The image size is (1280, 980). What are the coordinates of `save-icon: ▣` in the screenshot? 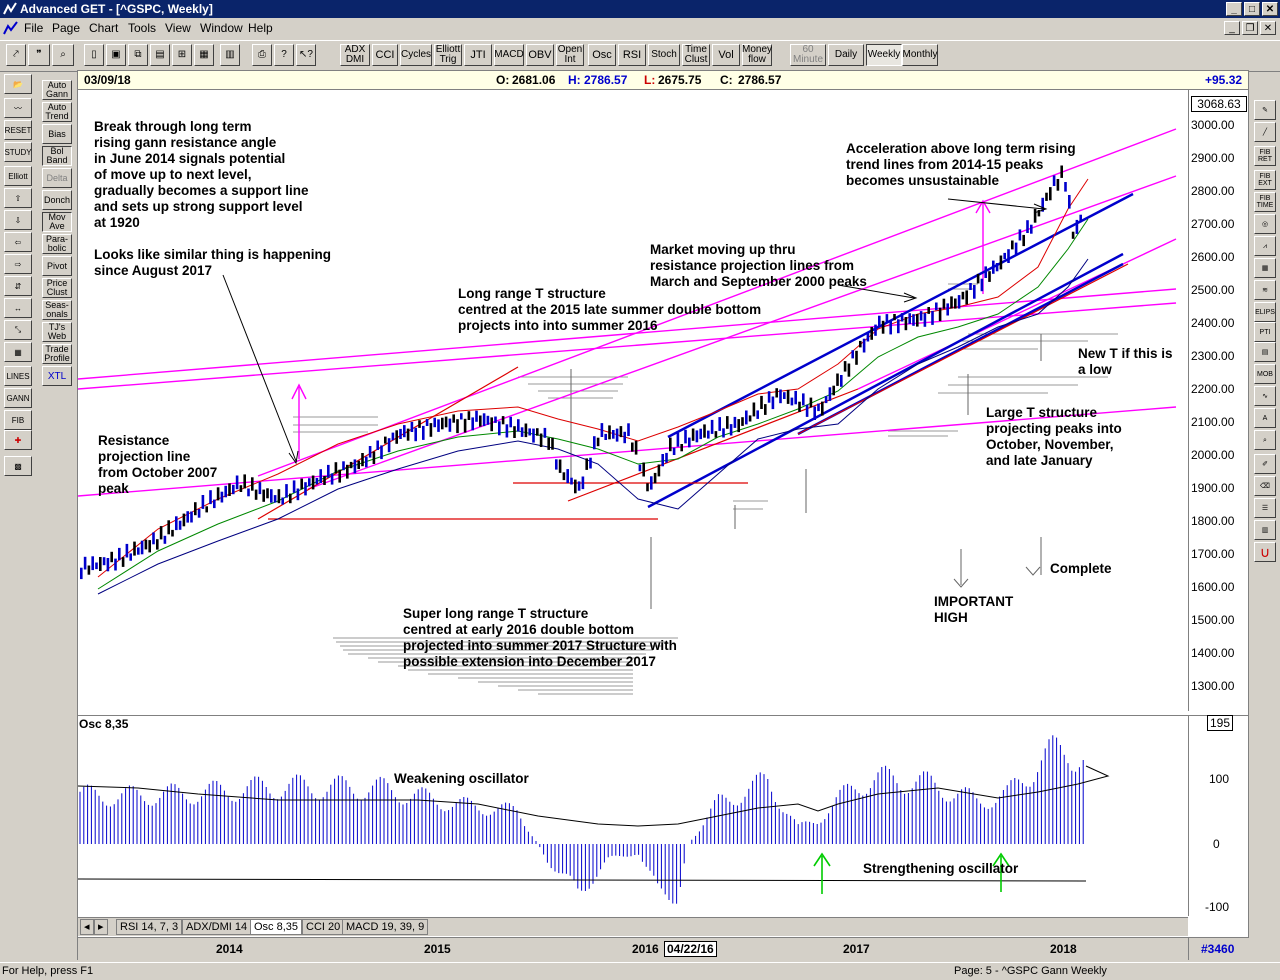 It's located at (116, 55).